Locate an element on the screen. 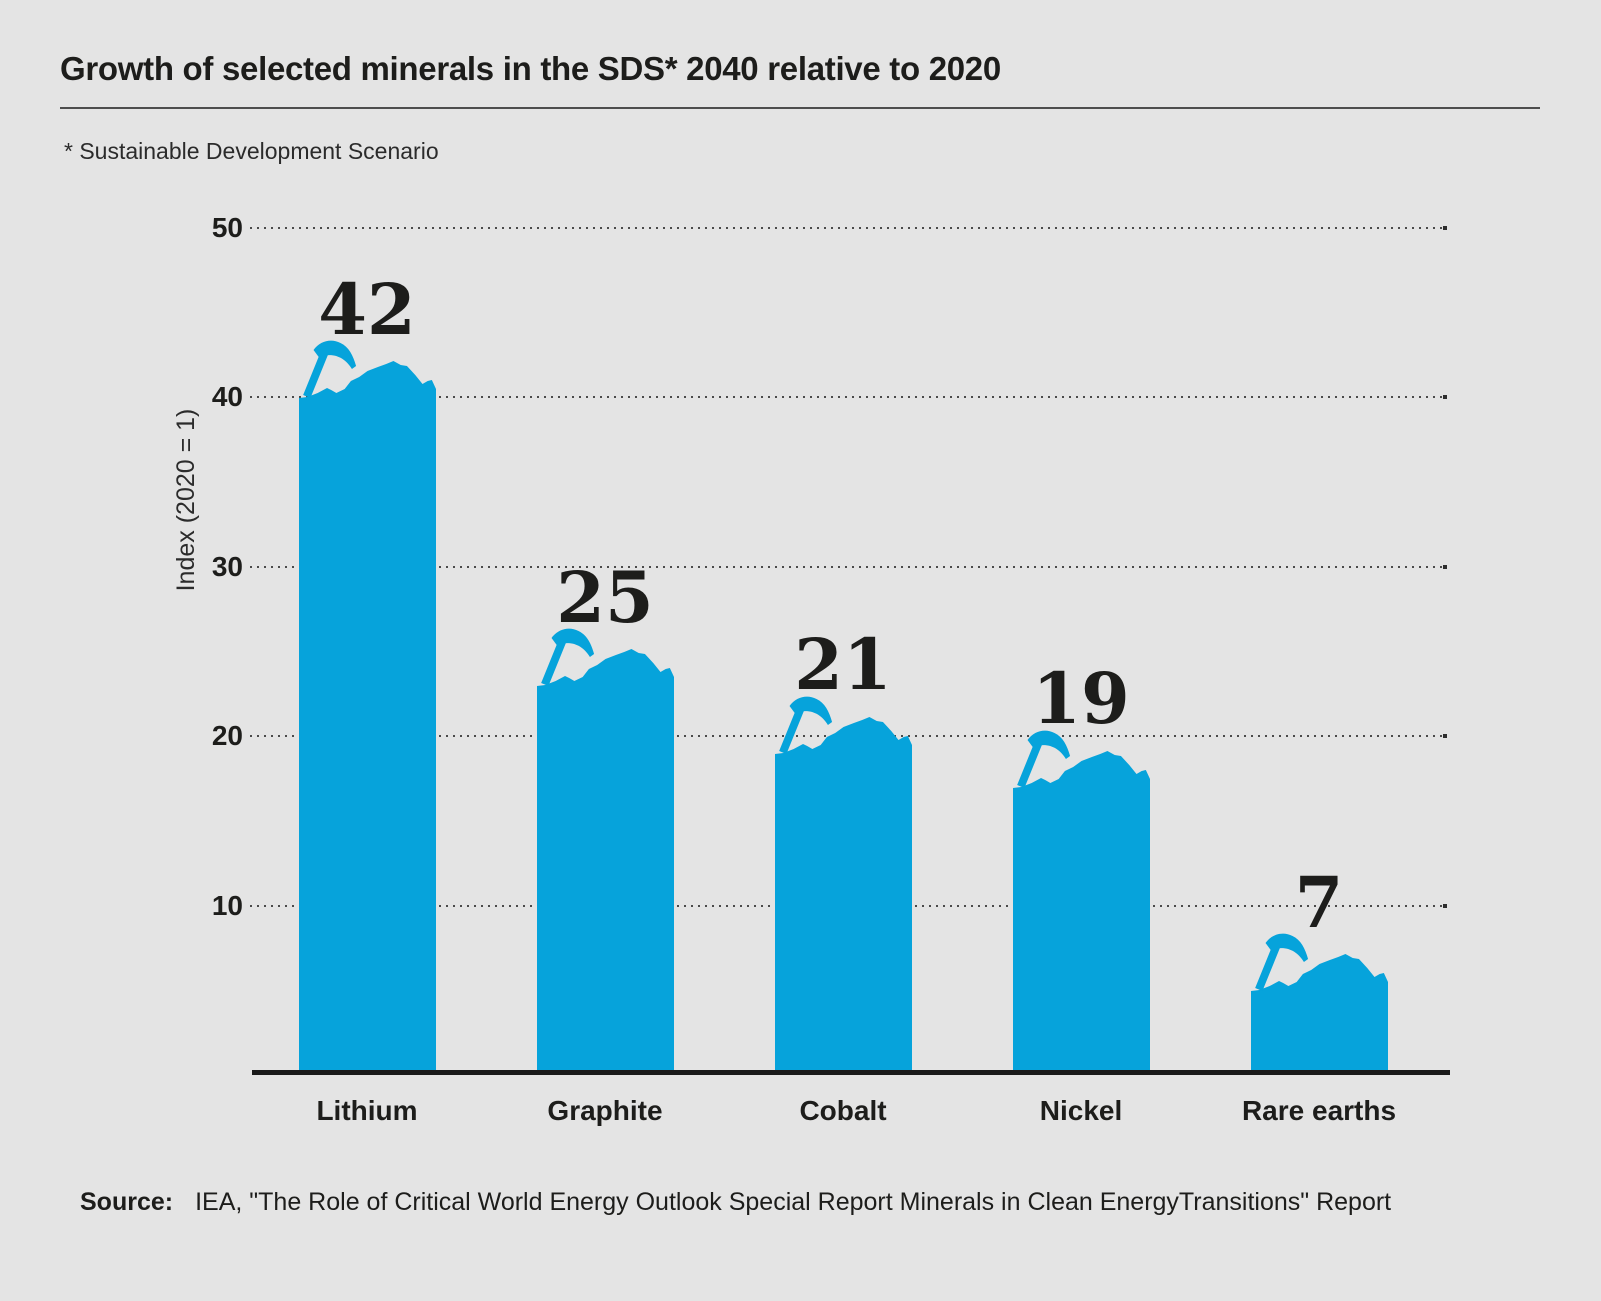 The image size is (1601, 1301). category-label-nickel: Nickel is located at coordinates (1081, 1110).